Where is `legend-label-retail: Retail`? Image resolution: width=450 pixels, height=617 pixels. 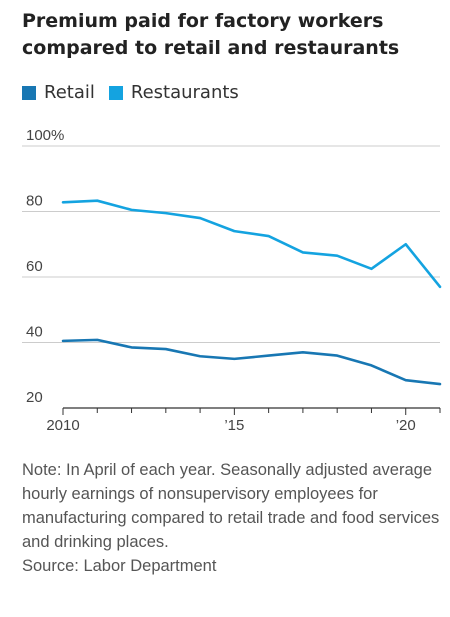 legend-label-retail: Retail is located at coordinates (69, 92).